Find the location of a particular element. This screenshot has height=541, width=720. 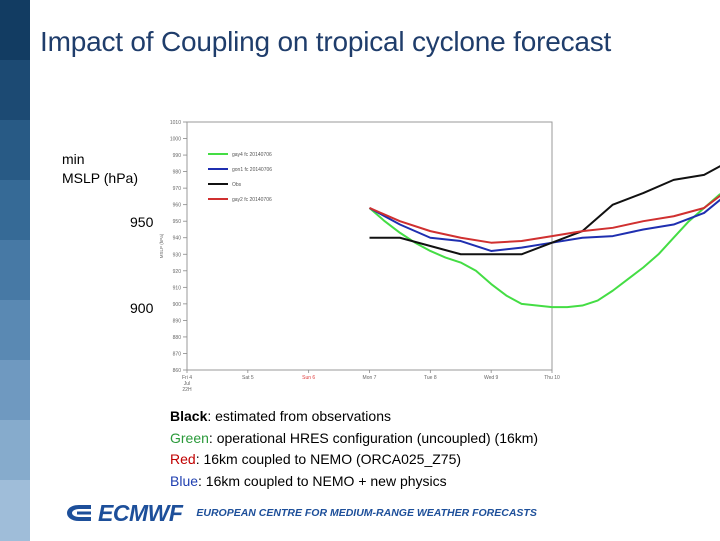

x-tick-label: Sun 6 is located at coordinates (308, 378).